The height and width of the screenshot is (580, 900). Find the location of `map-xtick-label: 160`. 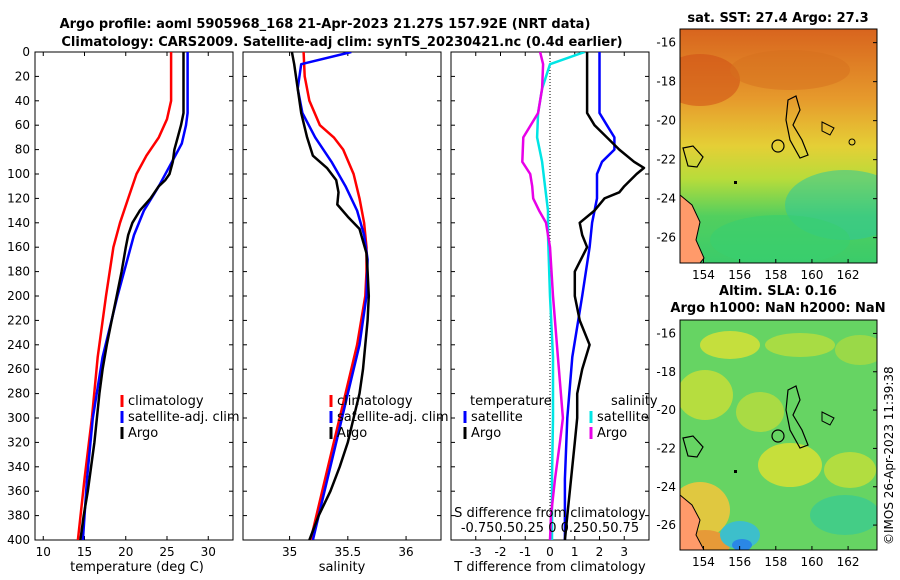

map-xtick-label: 160 is located at coordinates (811, 562).